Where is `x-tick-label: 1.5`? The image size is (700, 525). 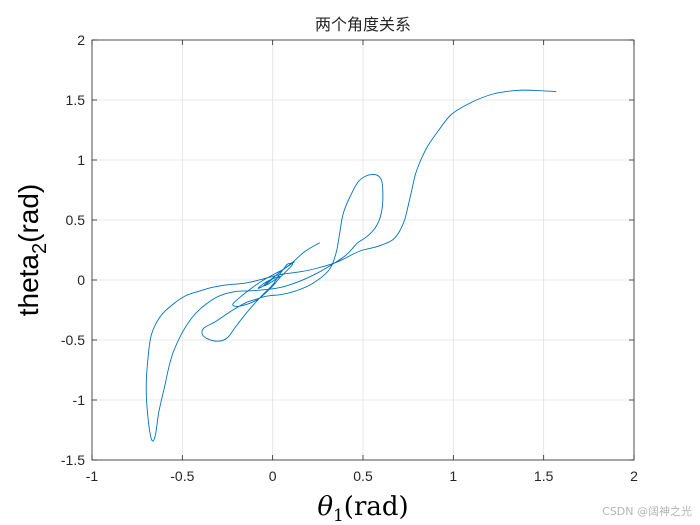
x-tick-label: 1.5 is located at coordinates (544, 476).